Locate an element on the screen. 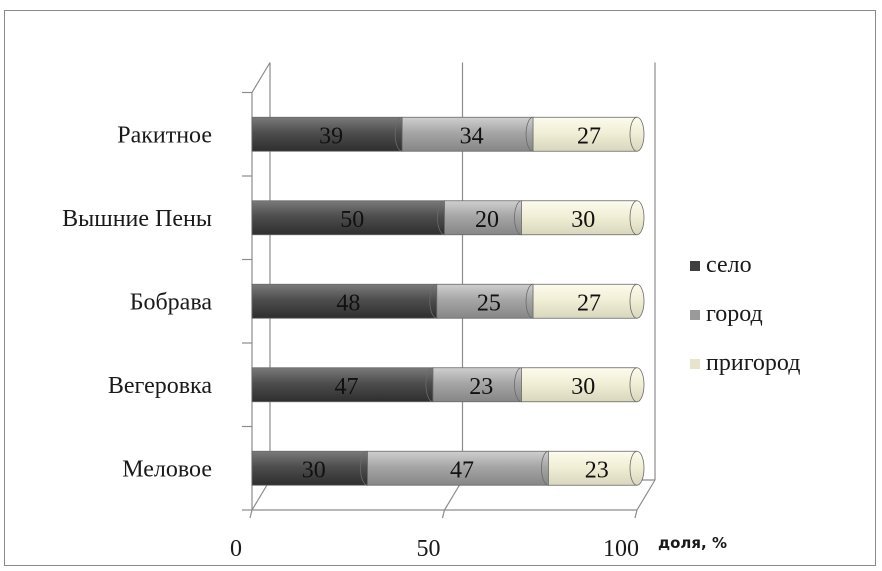 The width and height of the screenshot is (882, 571). category-label: Вегеровка is located at coordinates (160, 386).